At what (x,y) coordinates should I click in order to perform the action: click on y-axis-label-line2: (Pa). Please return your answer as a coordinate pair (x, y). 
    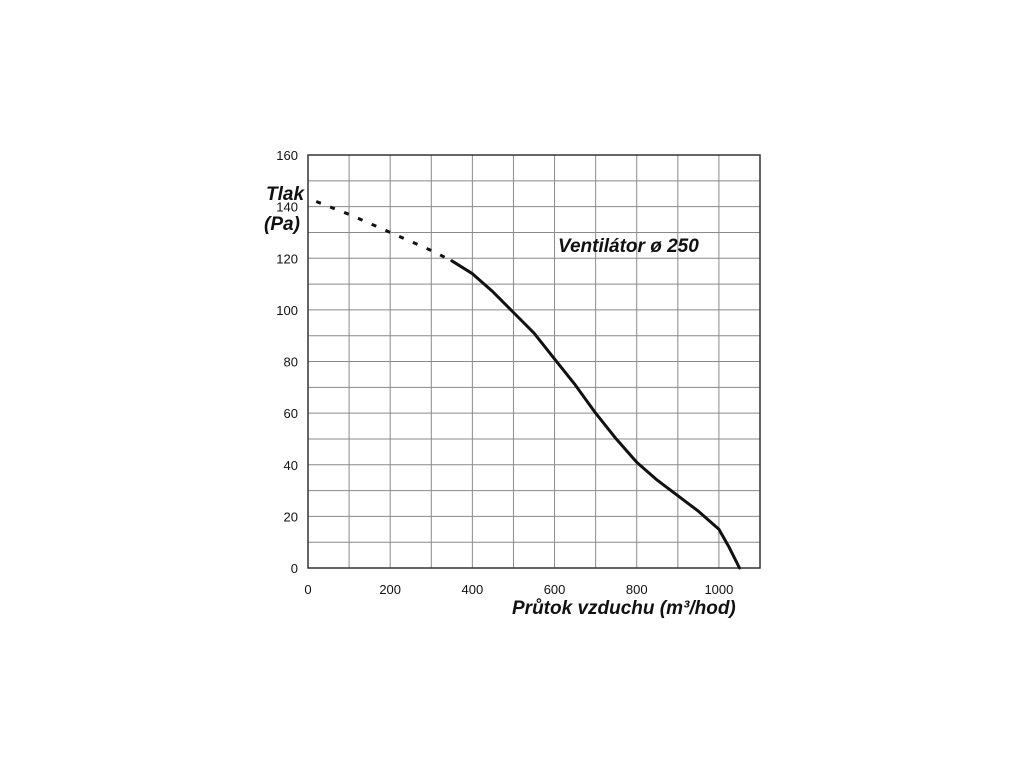
    Looking at the image, I should click on (282, 224).